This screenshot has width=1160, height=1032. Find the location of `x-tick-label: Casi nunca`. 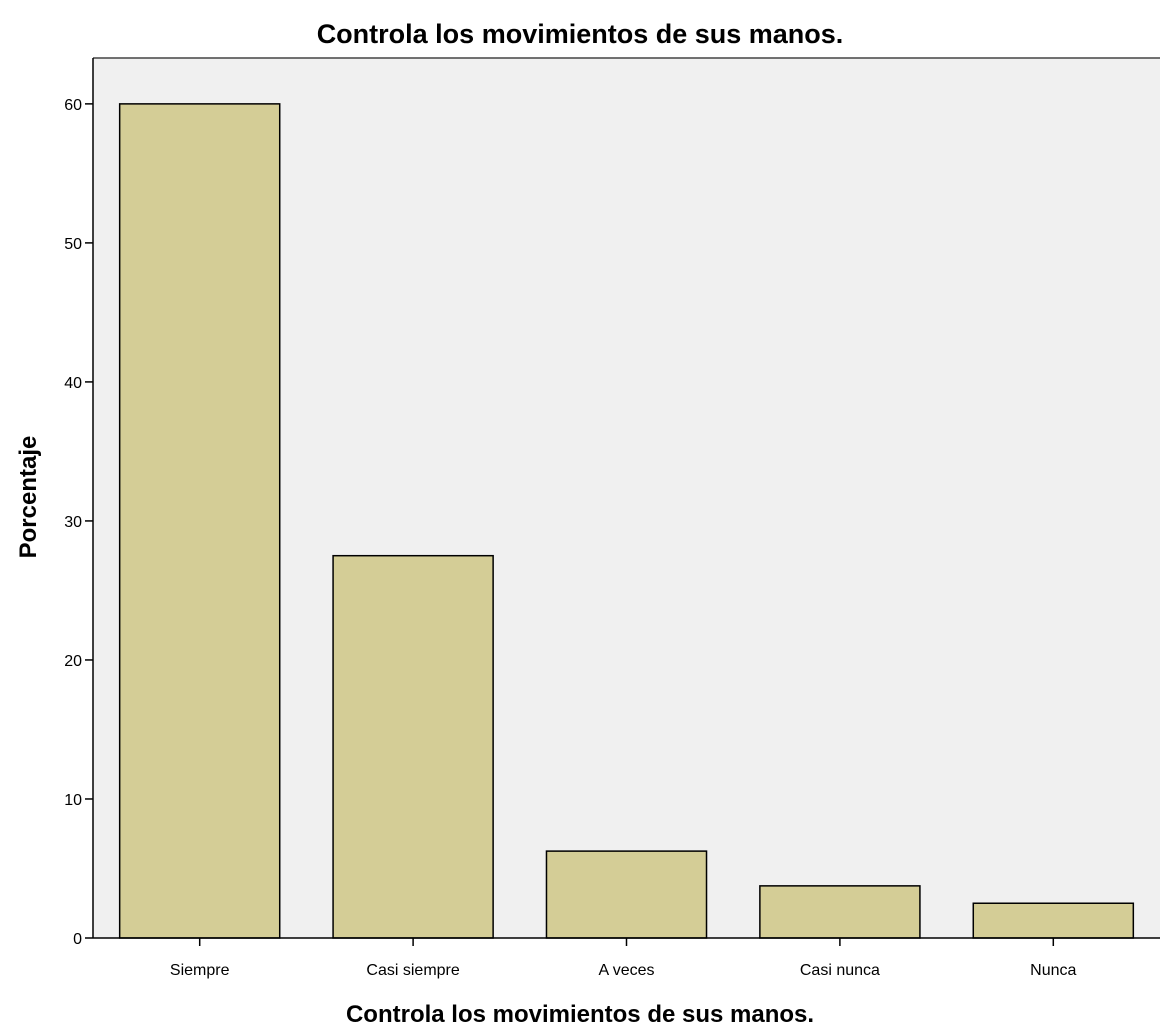

x-tick-label: Casi nunca is located at coordinates (840, 970).